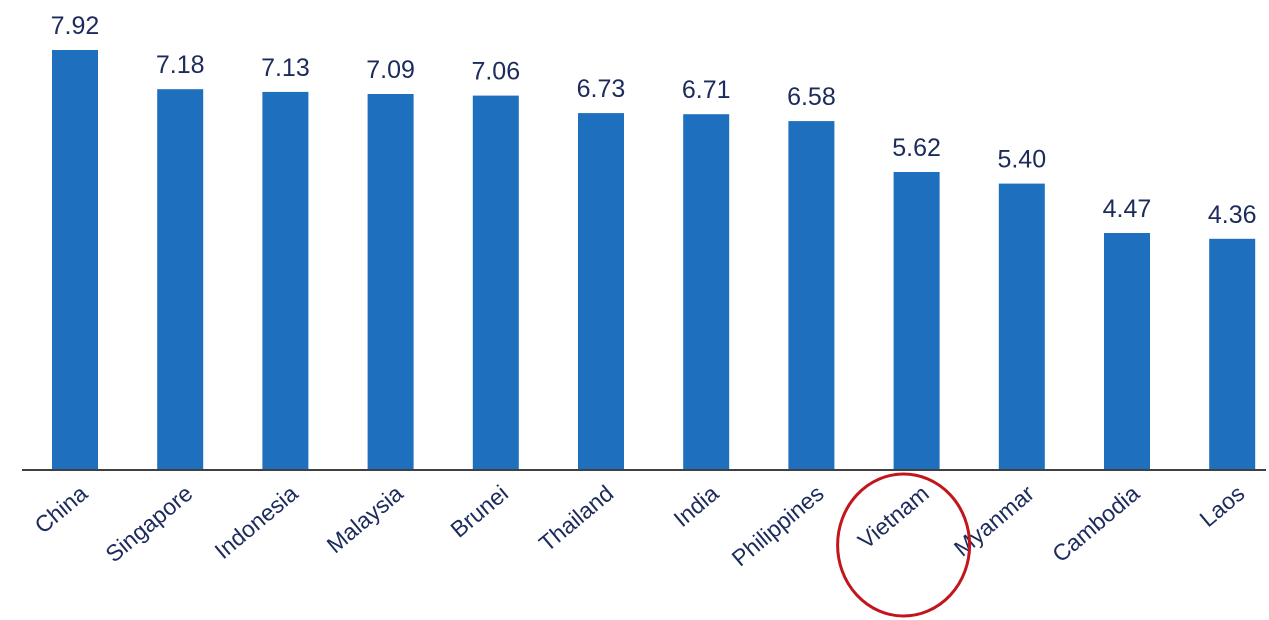 The height and width of the screenshot is (620, 1269). I want to click on category-label-philippines: Philippines, so click(778, 525).